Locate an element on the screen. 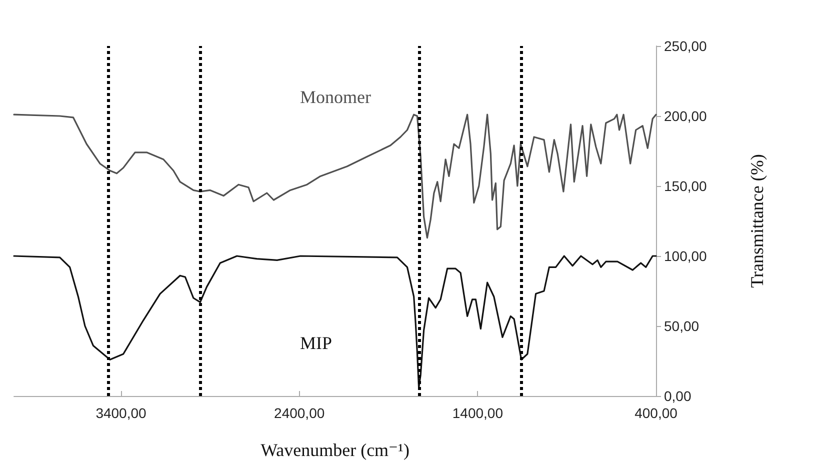  x-tick-label: 1400,00 is located at coordinates (478, 413).